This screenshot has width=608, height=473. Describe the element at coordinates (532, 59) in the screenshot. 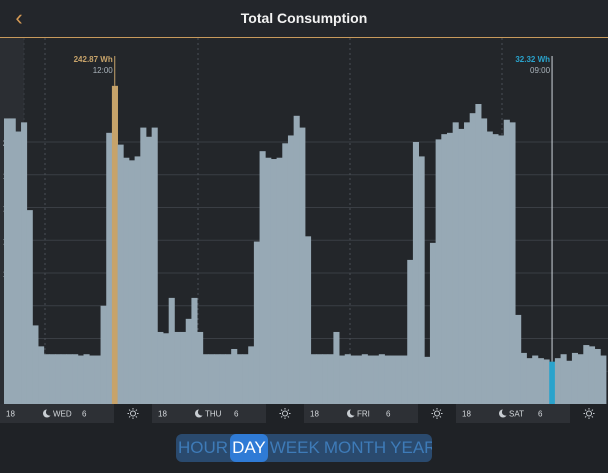

I see `highlight-value-label: 32.32 Wh` at that location.